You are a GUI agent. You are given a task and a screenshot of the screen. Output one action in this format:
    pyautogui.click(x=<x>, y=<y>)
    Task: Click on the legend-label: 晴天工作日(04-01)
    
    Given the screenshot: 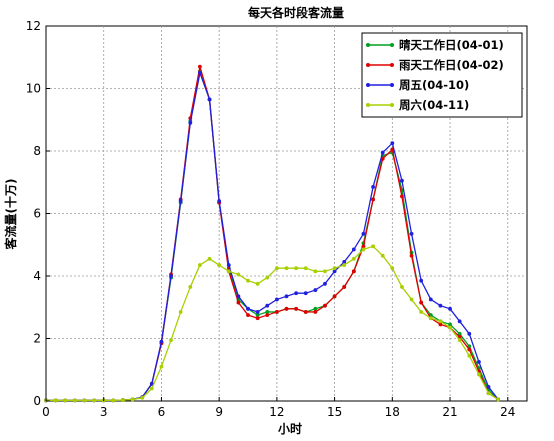 What is the action you would take?
    pyautogui.click(x=451, y=45)
    